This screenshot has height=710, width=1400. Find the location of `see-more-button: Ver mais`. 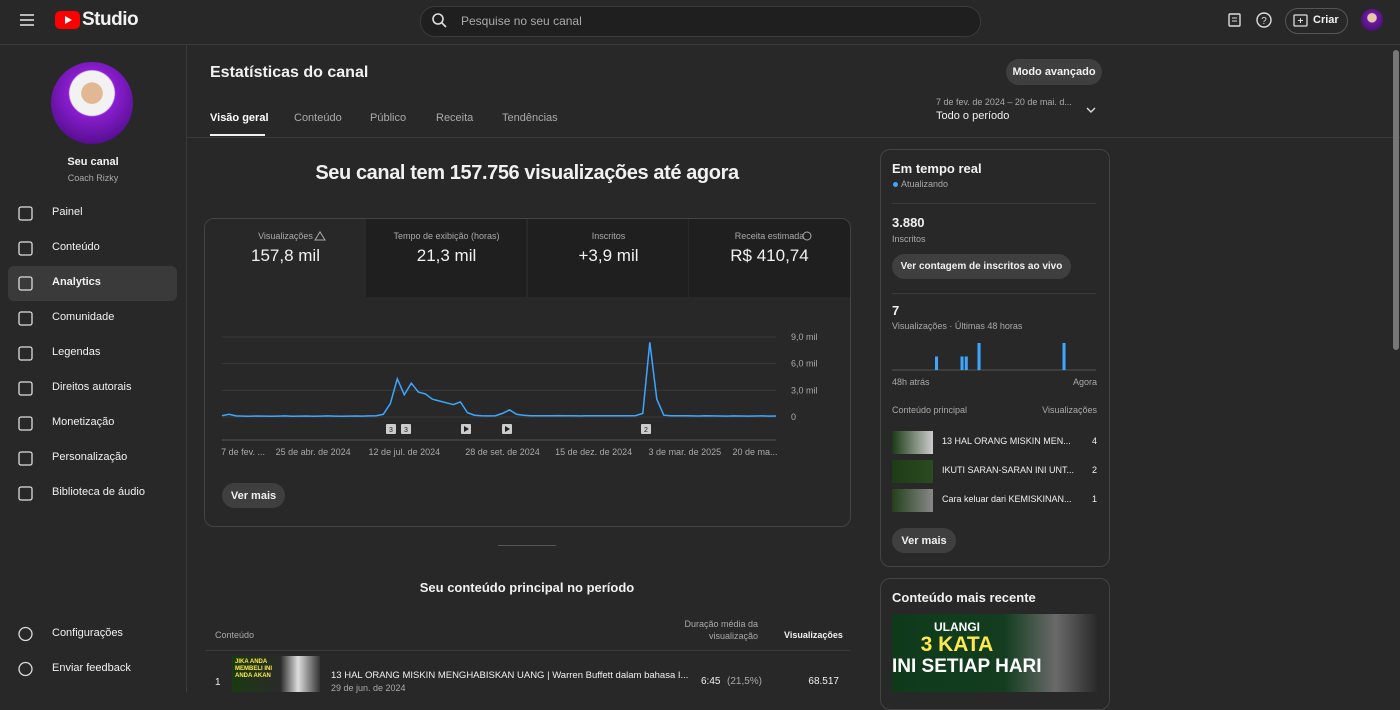

see-more-button: Ver mais is located at coordinates (253, 495).